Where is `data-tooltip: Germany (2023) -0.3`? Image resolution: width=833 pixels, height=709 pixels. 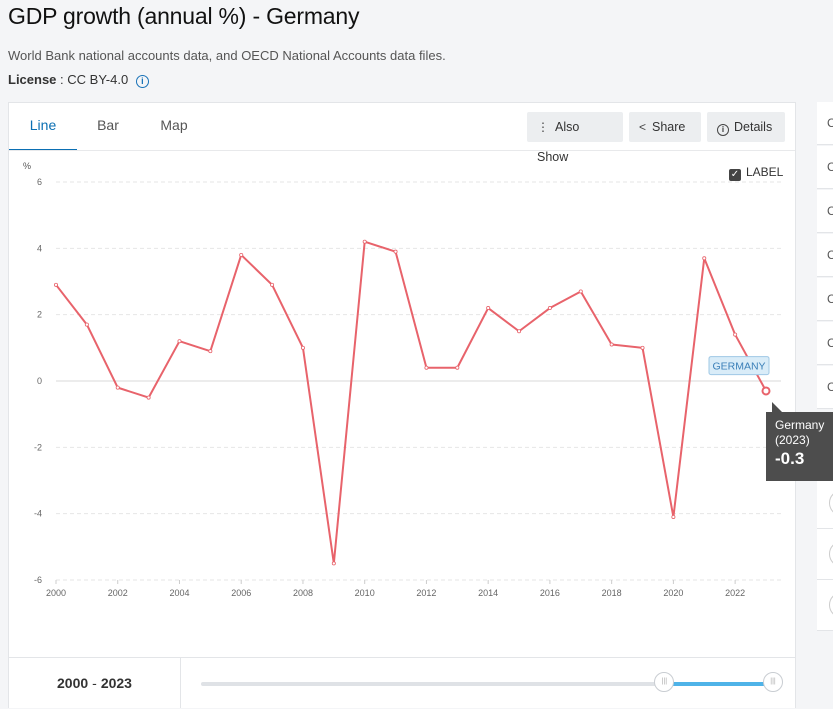 data-tooltip: Germany (2023) -0.3 is located at coordinates (799, 441).